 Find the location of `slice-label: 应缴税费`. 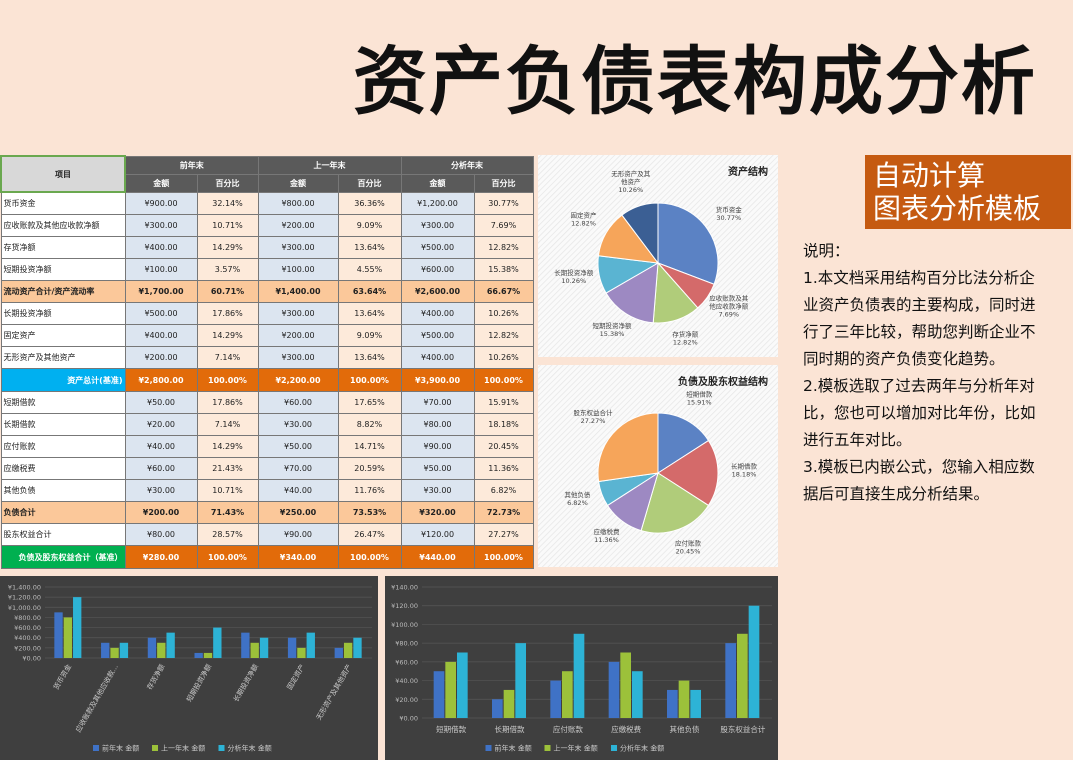

slice-label: 应缴税费 is located at coordinates (606, 531).